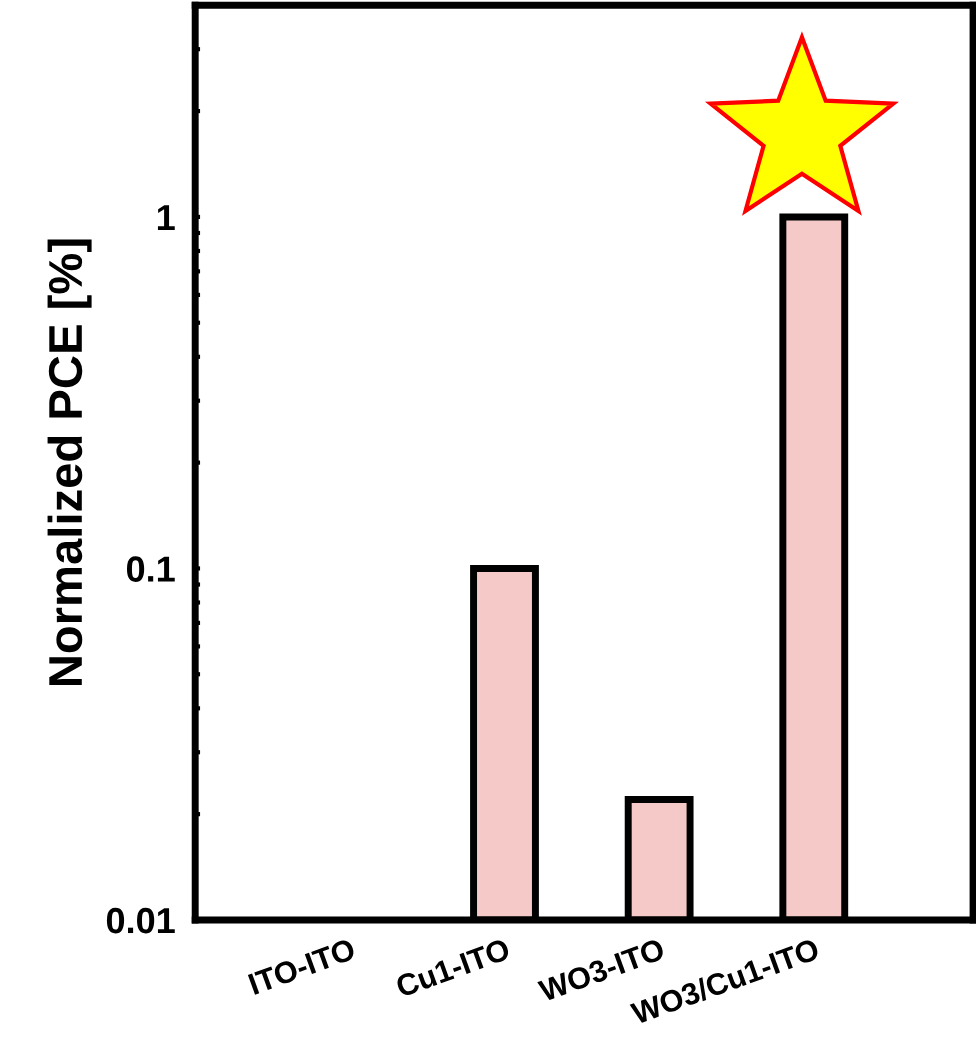 This screenshot has height=1055, width=976. Describe the element at coordinates (166, 217) in the screenshot. I see `y-tick-label: 1` at that location.